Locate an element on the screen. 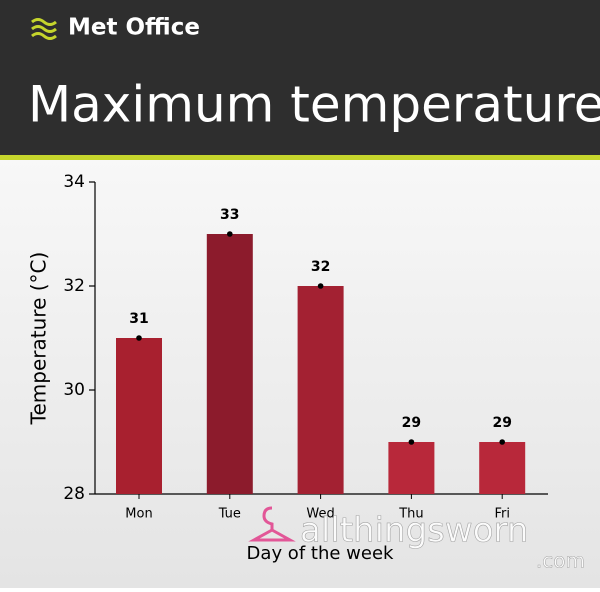  logo-text: Met Office is located at coordinates (134, 28).